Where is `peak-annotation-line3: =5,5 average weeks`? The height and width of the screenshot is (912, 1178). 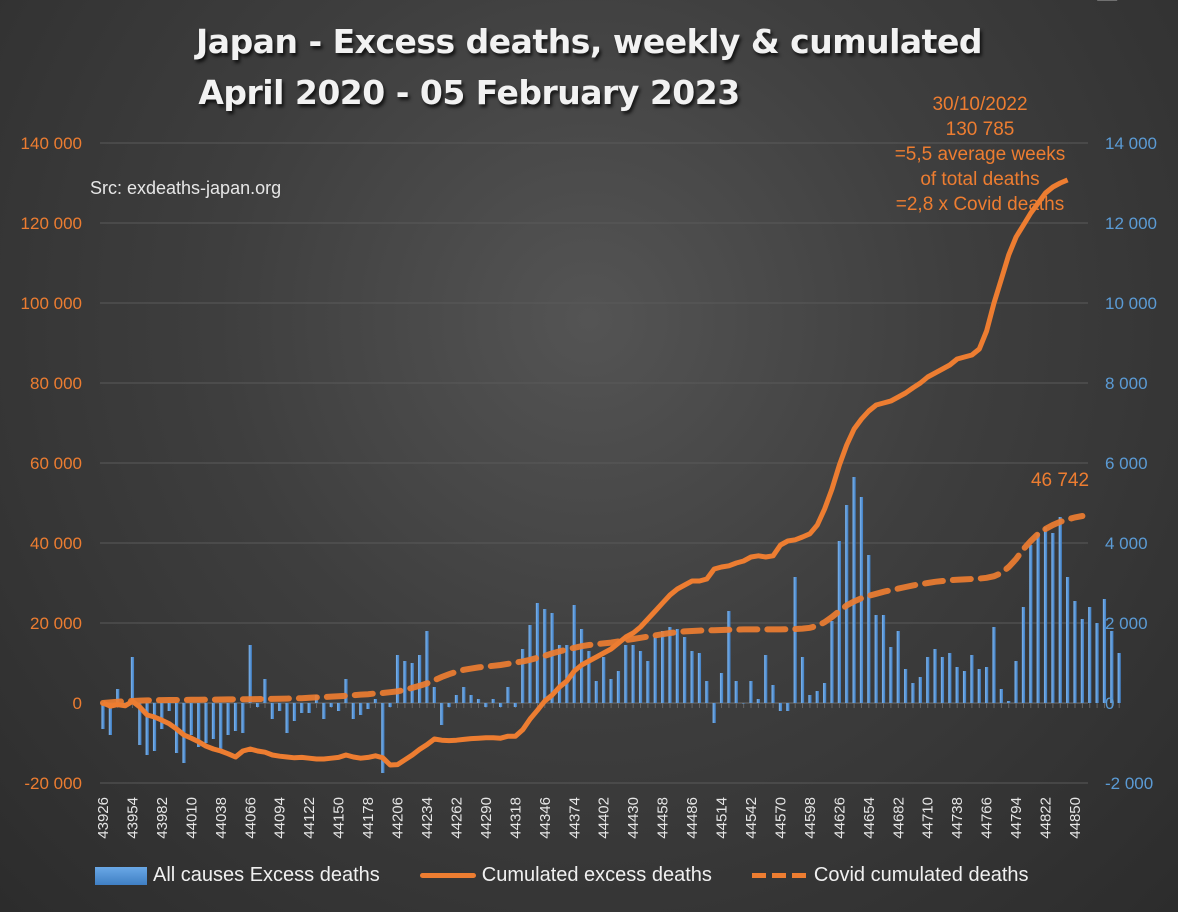
peak-annotation-line3: =5,5 average weeks is located at coordinates (980, 154).